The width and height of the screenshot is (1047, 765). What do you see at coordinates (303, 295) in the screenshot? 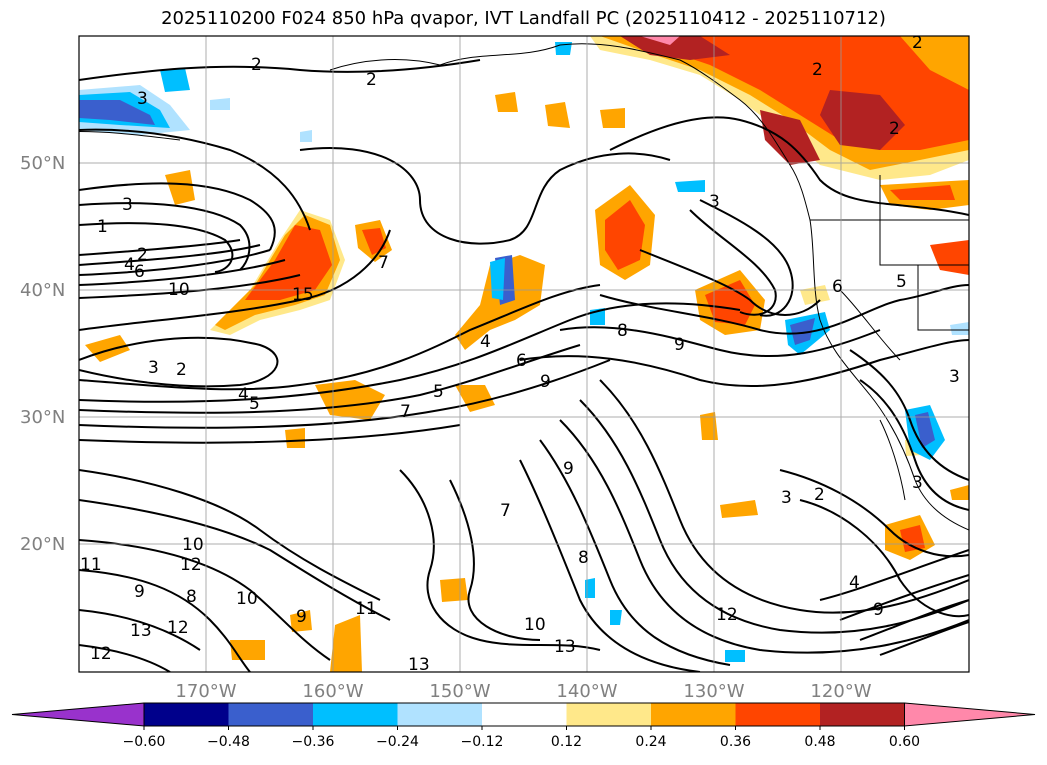
I see `contour-label: 15` at bounding box center [303, 295].